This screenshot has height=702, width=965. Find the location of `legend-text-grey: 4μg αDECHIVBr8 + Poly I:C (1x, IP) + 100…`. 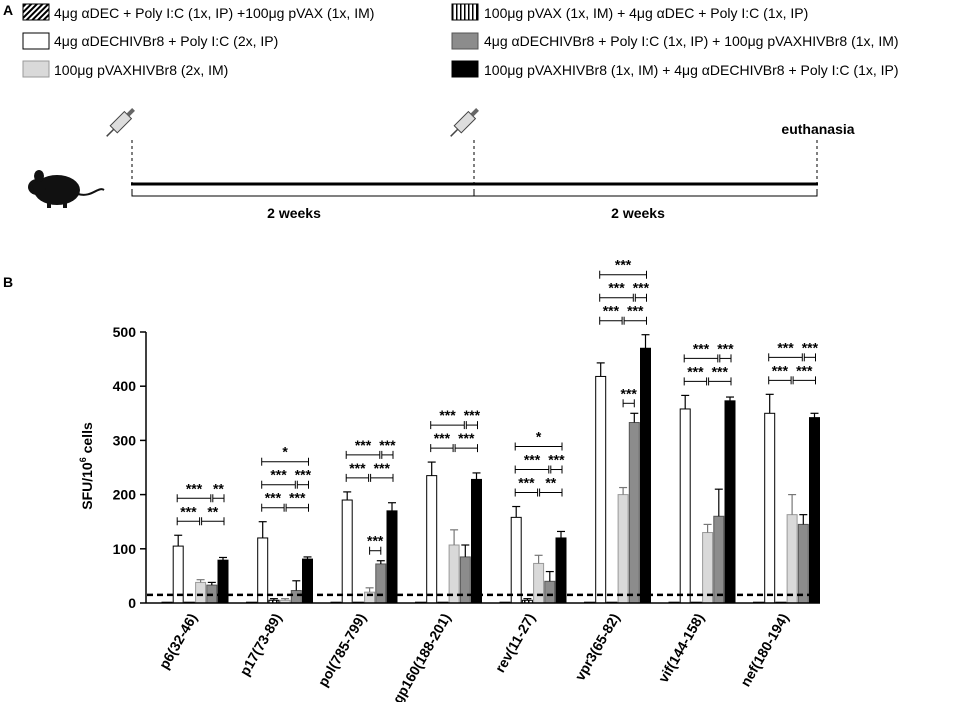

legend-text-grey: 4μg αDECHIVBr8 + Poly I:C (1x, IP) + 100… is located at coordinates (691, 41).